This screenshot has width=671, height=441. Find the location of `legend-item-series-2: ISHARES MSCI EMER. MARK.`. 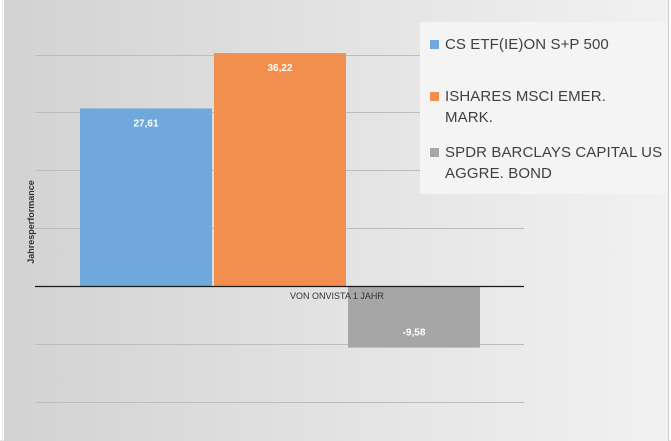

legend-item-series-2: ISHARES MSCI EMER. MARK. is located at coordinates (518, 107).